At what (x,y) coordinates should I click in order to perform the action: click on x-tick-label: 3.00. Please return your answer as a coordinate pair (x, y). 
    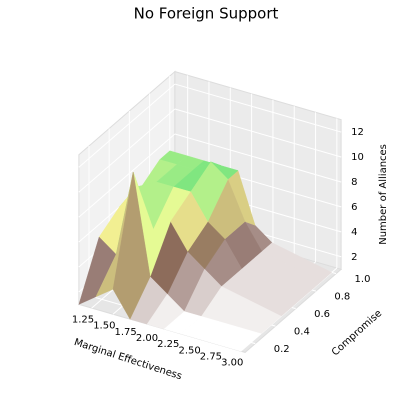
    Looking at the image, I should click on (232, 363).